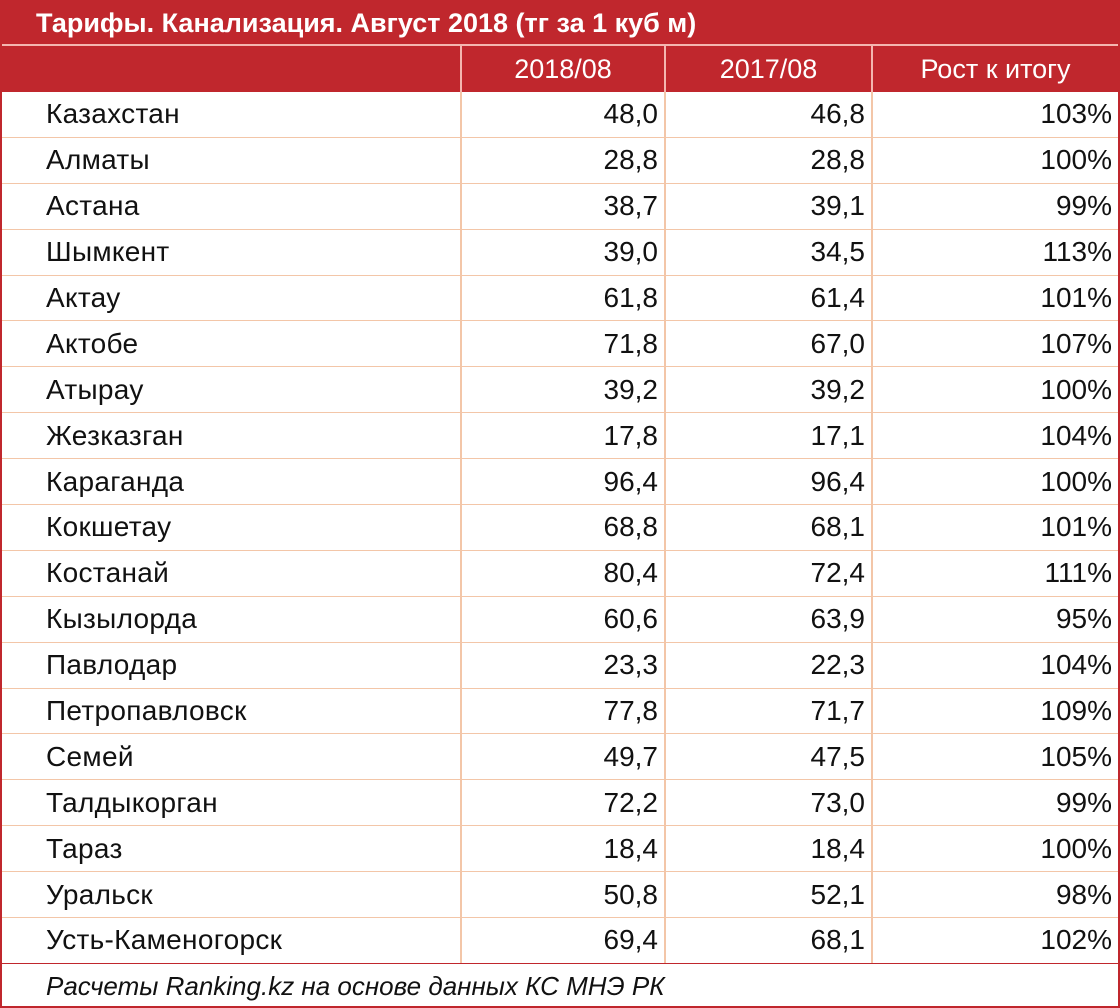 Image resolution: width=1120 pixels, height=1008 pixels. I want to click on region-cell: Семей, so click(231, 756).